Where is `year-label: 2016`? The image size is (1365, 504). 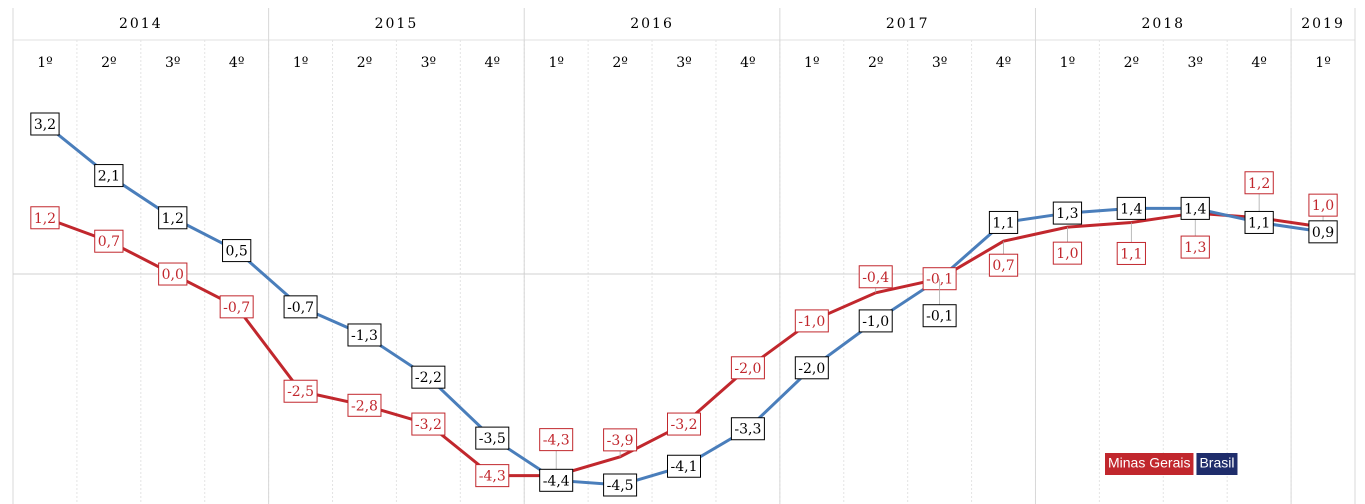 year-label: 2016 is located at coordinates (652, 24).